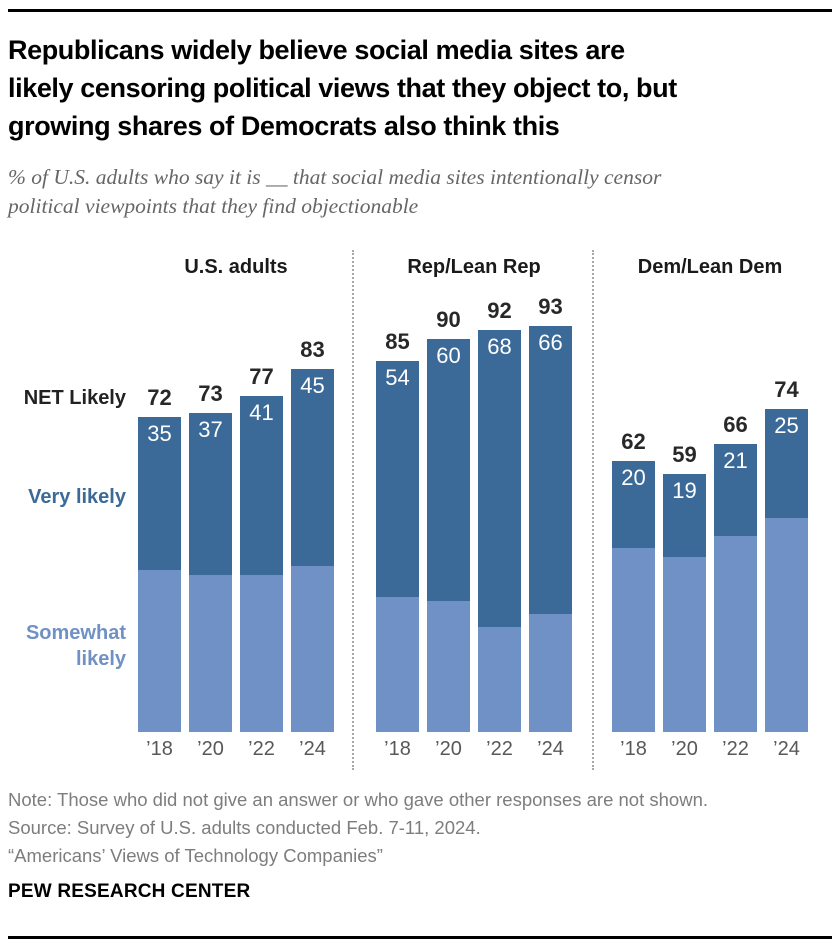  I want to click on net-value-label: 92, so click(499, 310).